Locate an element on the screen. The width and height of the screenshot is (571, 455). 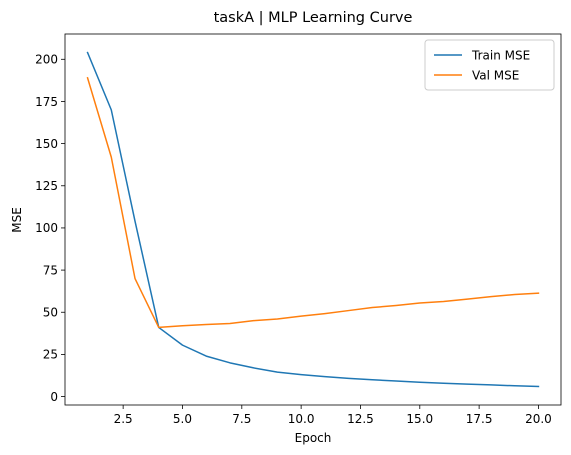
legend: Train MSE Val MSE is located at coordinates (489, 65).